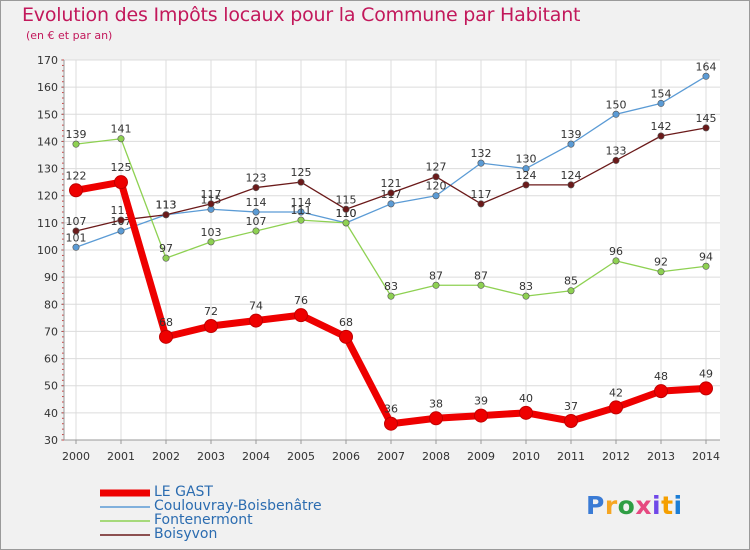 This screenshot has height=550, width=750. What do you see at coordinates (526, 456) in the screenshot?
I see `x-tick-label: 2010` at bounding box center [526, 456].